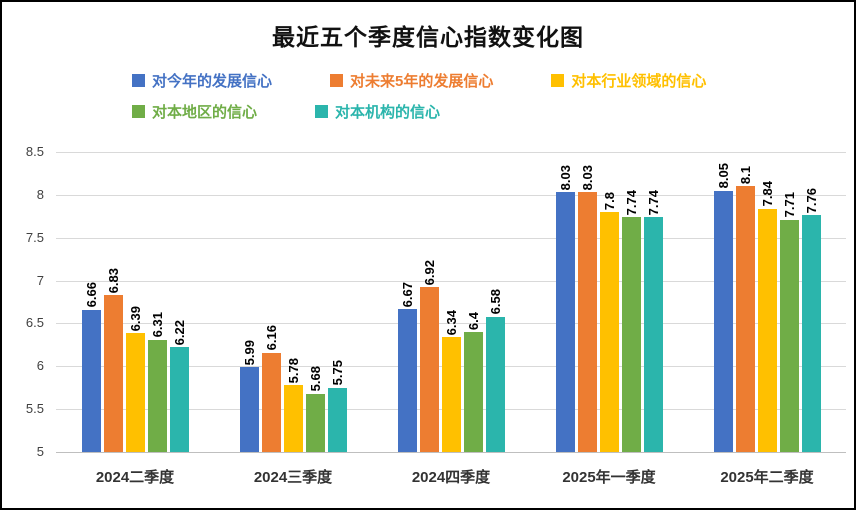 This screenshot has height=510, width=856. What do you see at coordinates (315, 379) in the screenshot?
I see `bar-value-label: 5.68` at bounding box center [315, 379].